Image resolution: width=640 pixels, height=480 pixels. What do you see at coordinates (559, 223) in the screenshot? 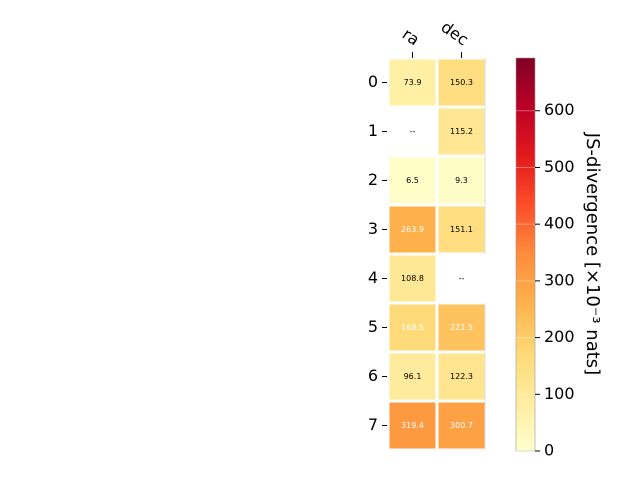
I see `colorbar-tick-label: 400` at bounding box center [559, 223].